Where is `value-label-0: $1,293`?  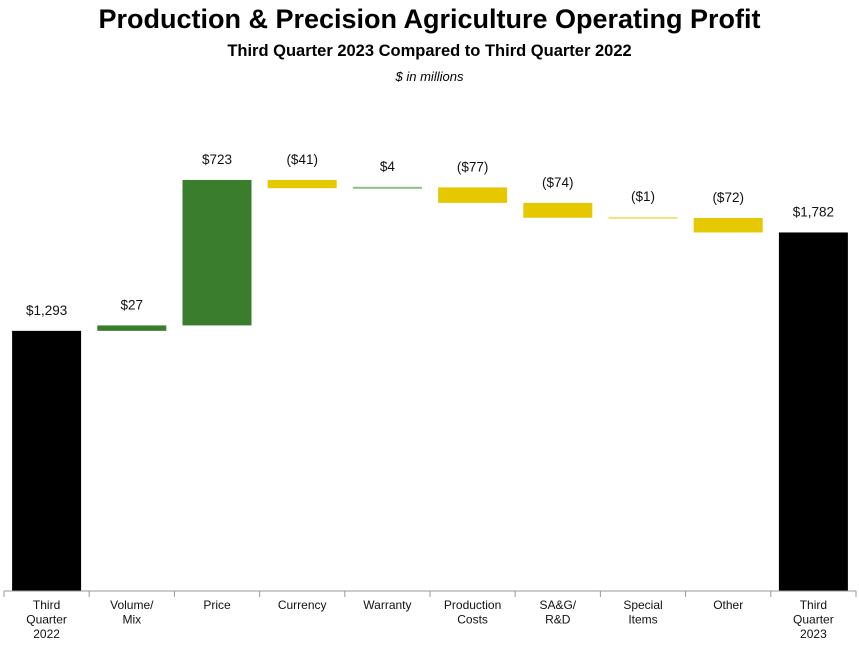 value-label-0: $1,293 is located at coordinates (46, 310).